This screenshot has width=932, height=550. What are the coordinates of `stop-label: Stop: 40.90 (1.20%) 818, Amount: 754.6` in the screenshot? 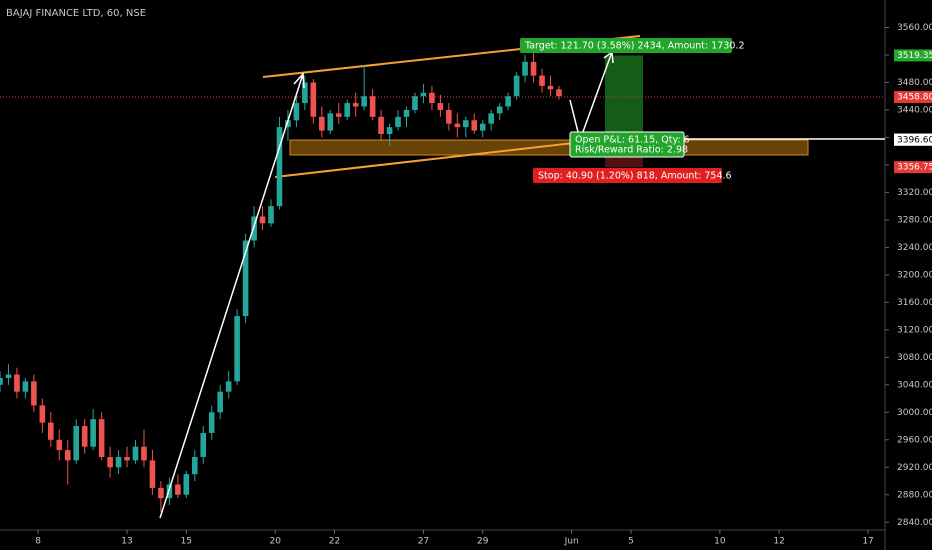 It's located at (635, 176).